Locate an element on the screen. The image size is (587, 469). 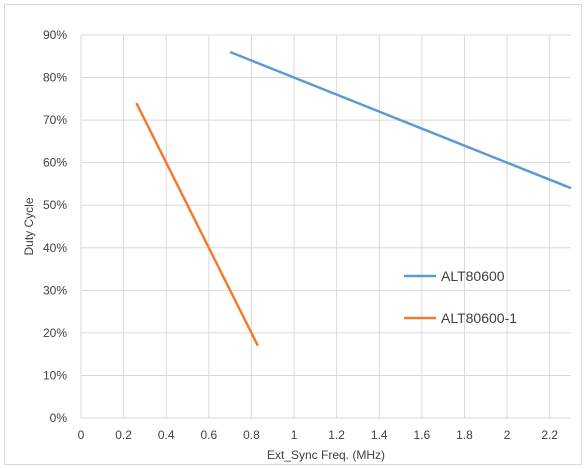
legend: ALT80600 ALT80600-1 is located at coordinates (460, 297).